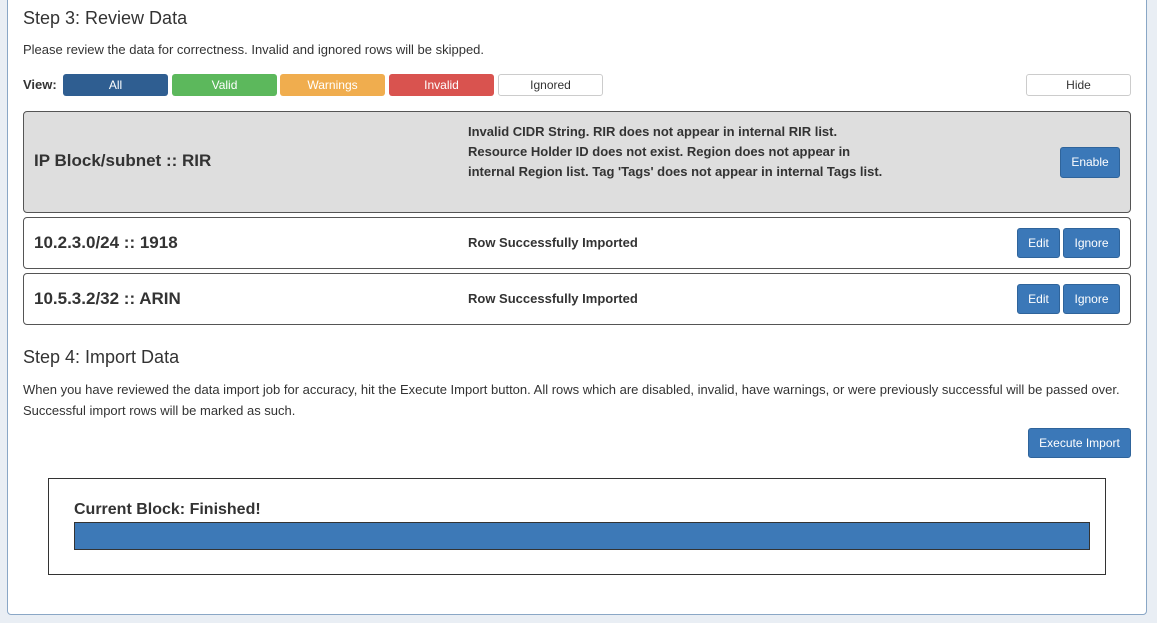  Describe the element at coordinates (441, 85) in the screenshot. I see `filter-invalid-button: Invalid` at that location.